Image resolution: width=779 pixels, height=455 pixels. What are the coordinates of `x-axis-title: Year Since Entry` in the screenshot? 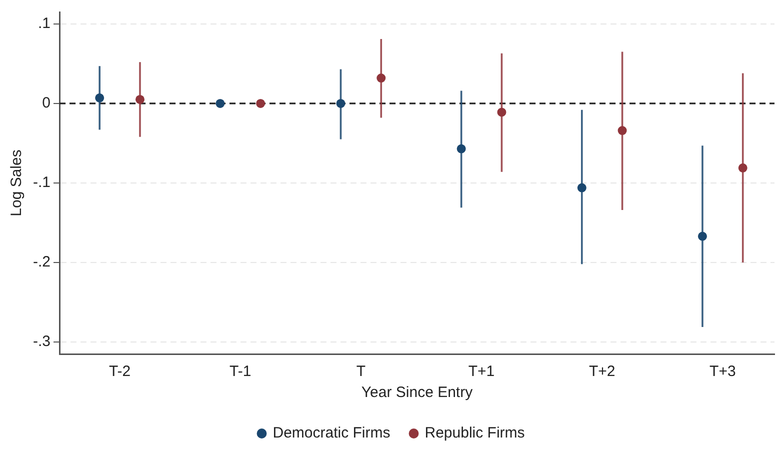 It's located at (417, 393).